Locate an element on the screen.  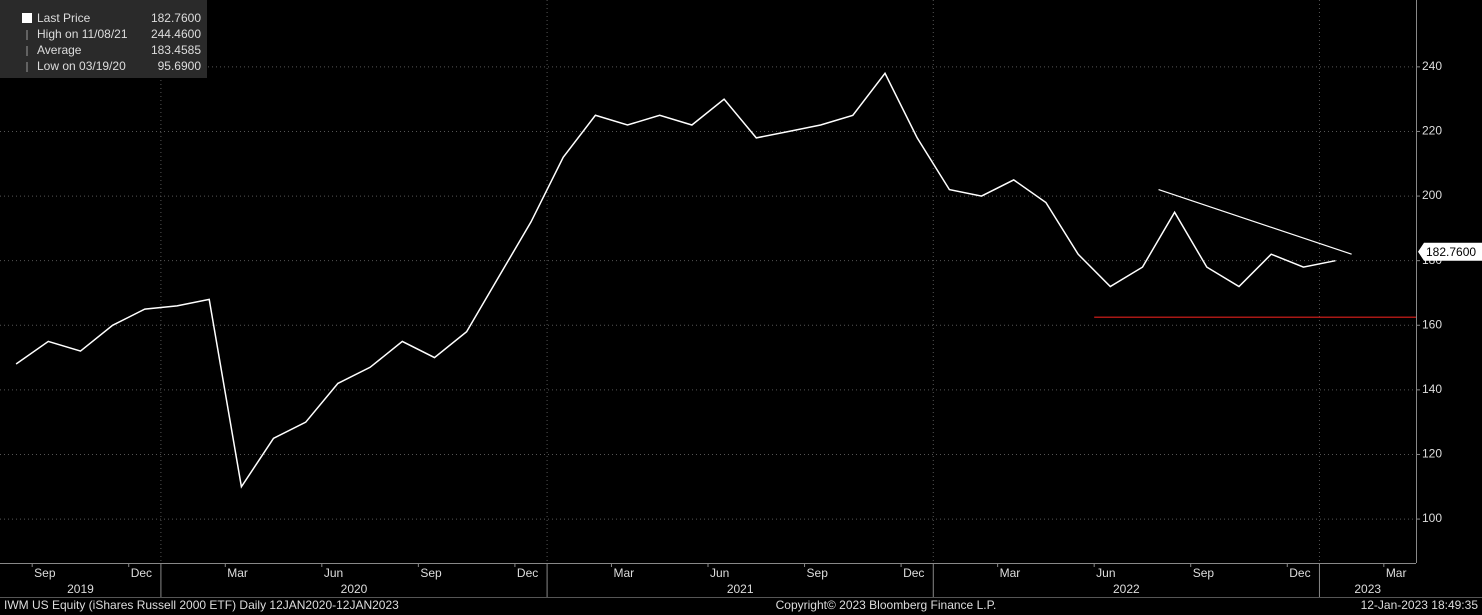
legend-label: Low on 03/19/20 is located at coordinates (81, 66).